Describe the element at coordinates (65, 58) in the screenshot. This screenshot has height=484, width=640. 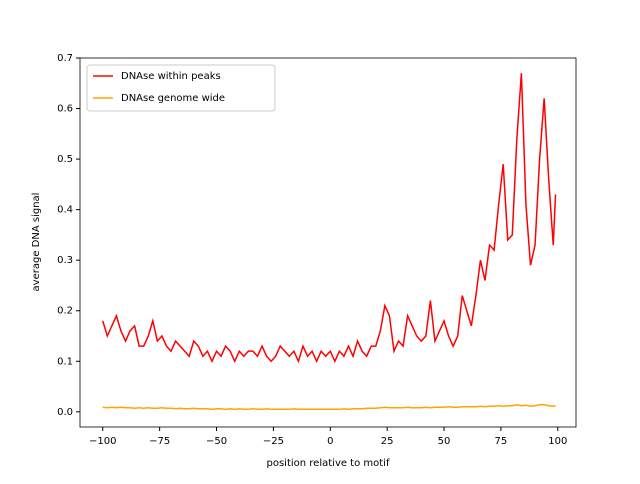
I see `y-tick-label: 0.7` at that location.